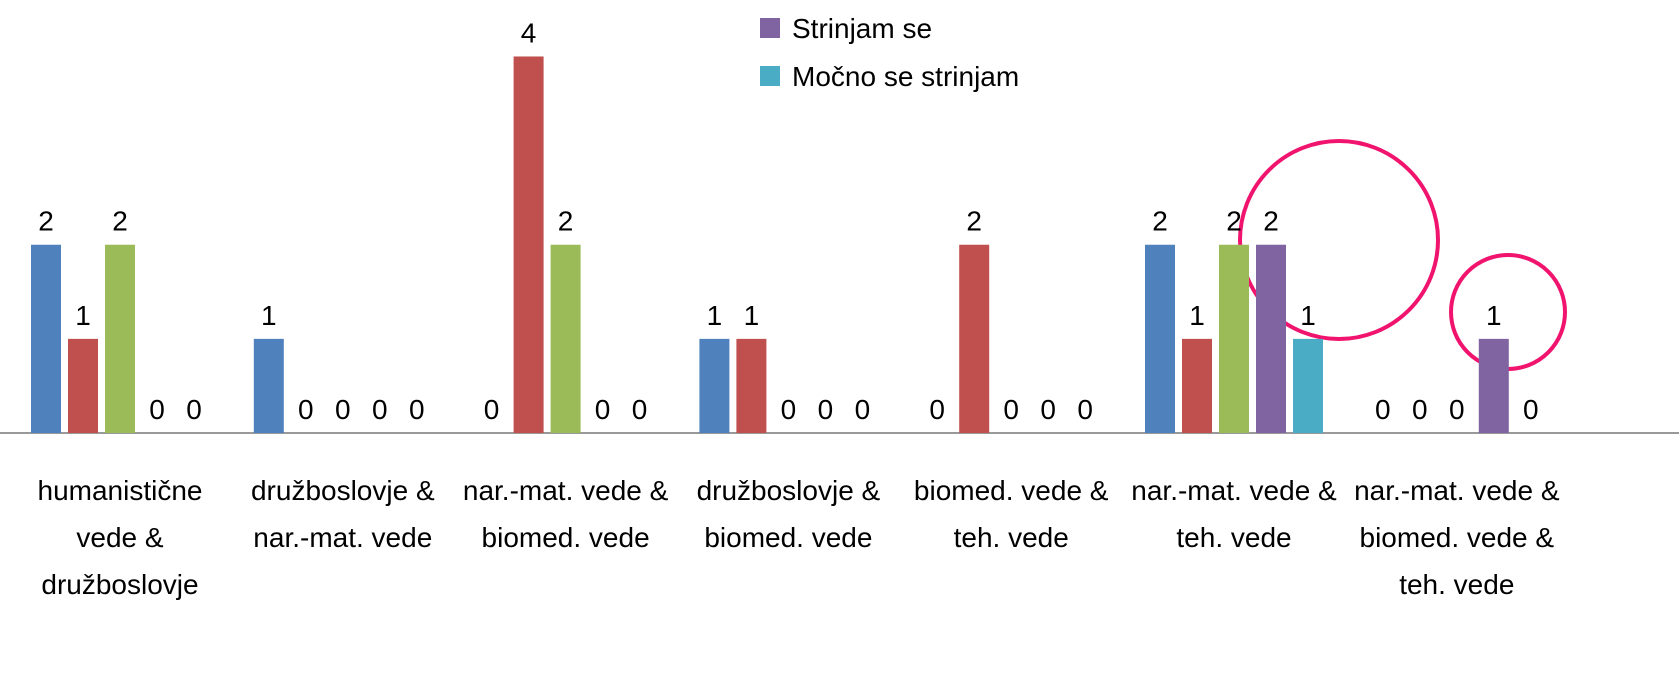 The image size is (1679, 693). Describe the element at coordinates (529, 32) in the screenshot. I see `value-label: 4` at that location.